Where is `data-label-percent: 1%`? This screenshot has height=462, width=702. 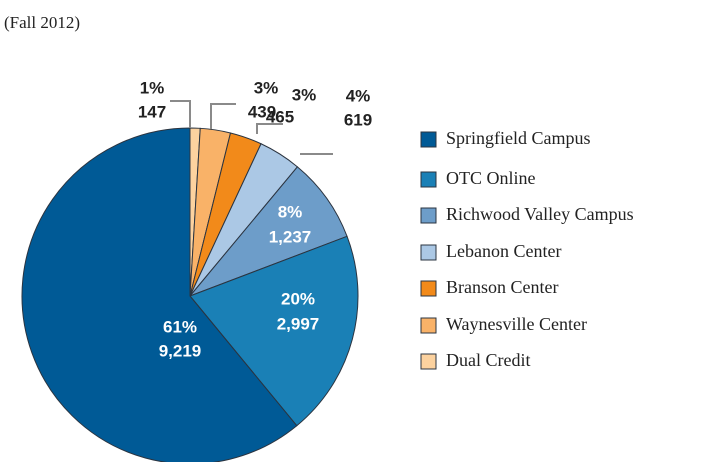
data-label-percent: 1% is located at coordinates (152, 87).